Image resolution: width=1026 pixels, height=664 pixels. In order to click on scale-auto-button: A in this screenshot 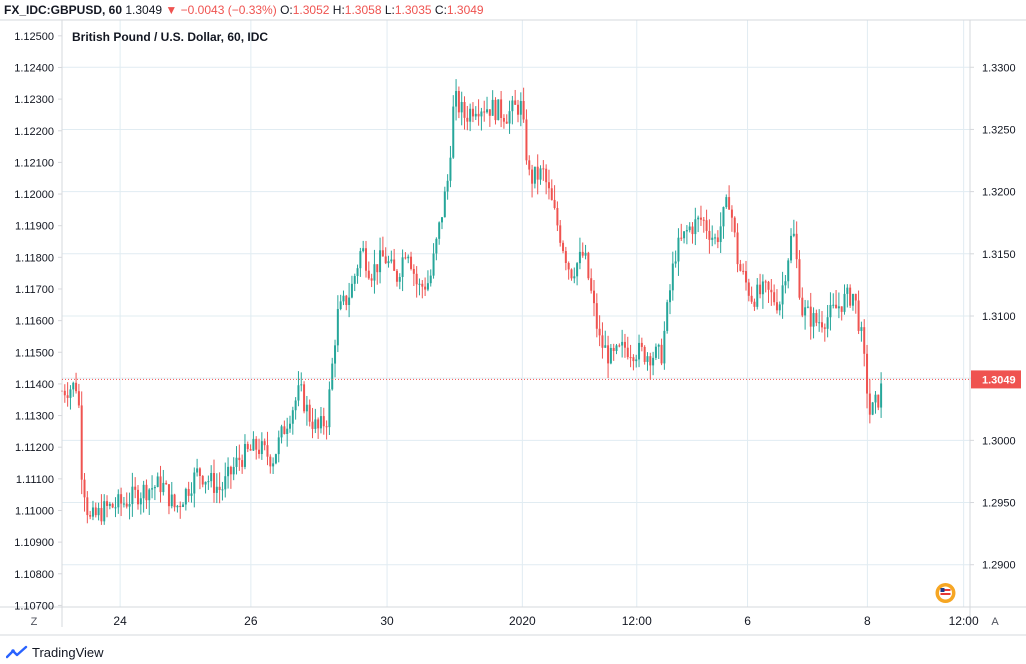, I will do `click(995, 622)`.